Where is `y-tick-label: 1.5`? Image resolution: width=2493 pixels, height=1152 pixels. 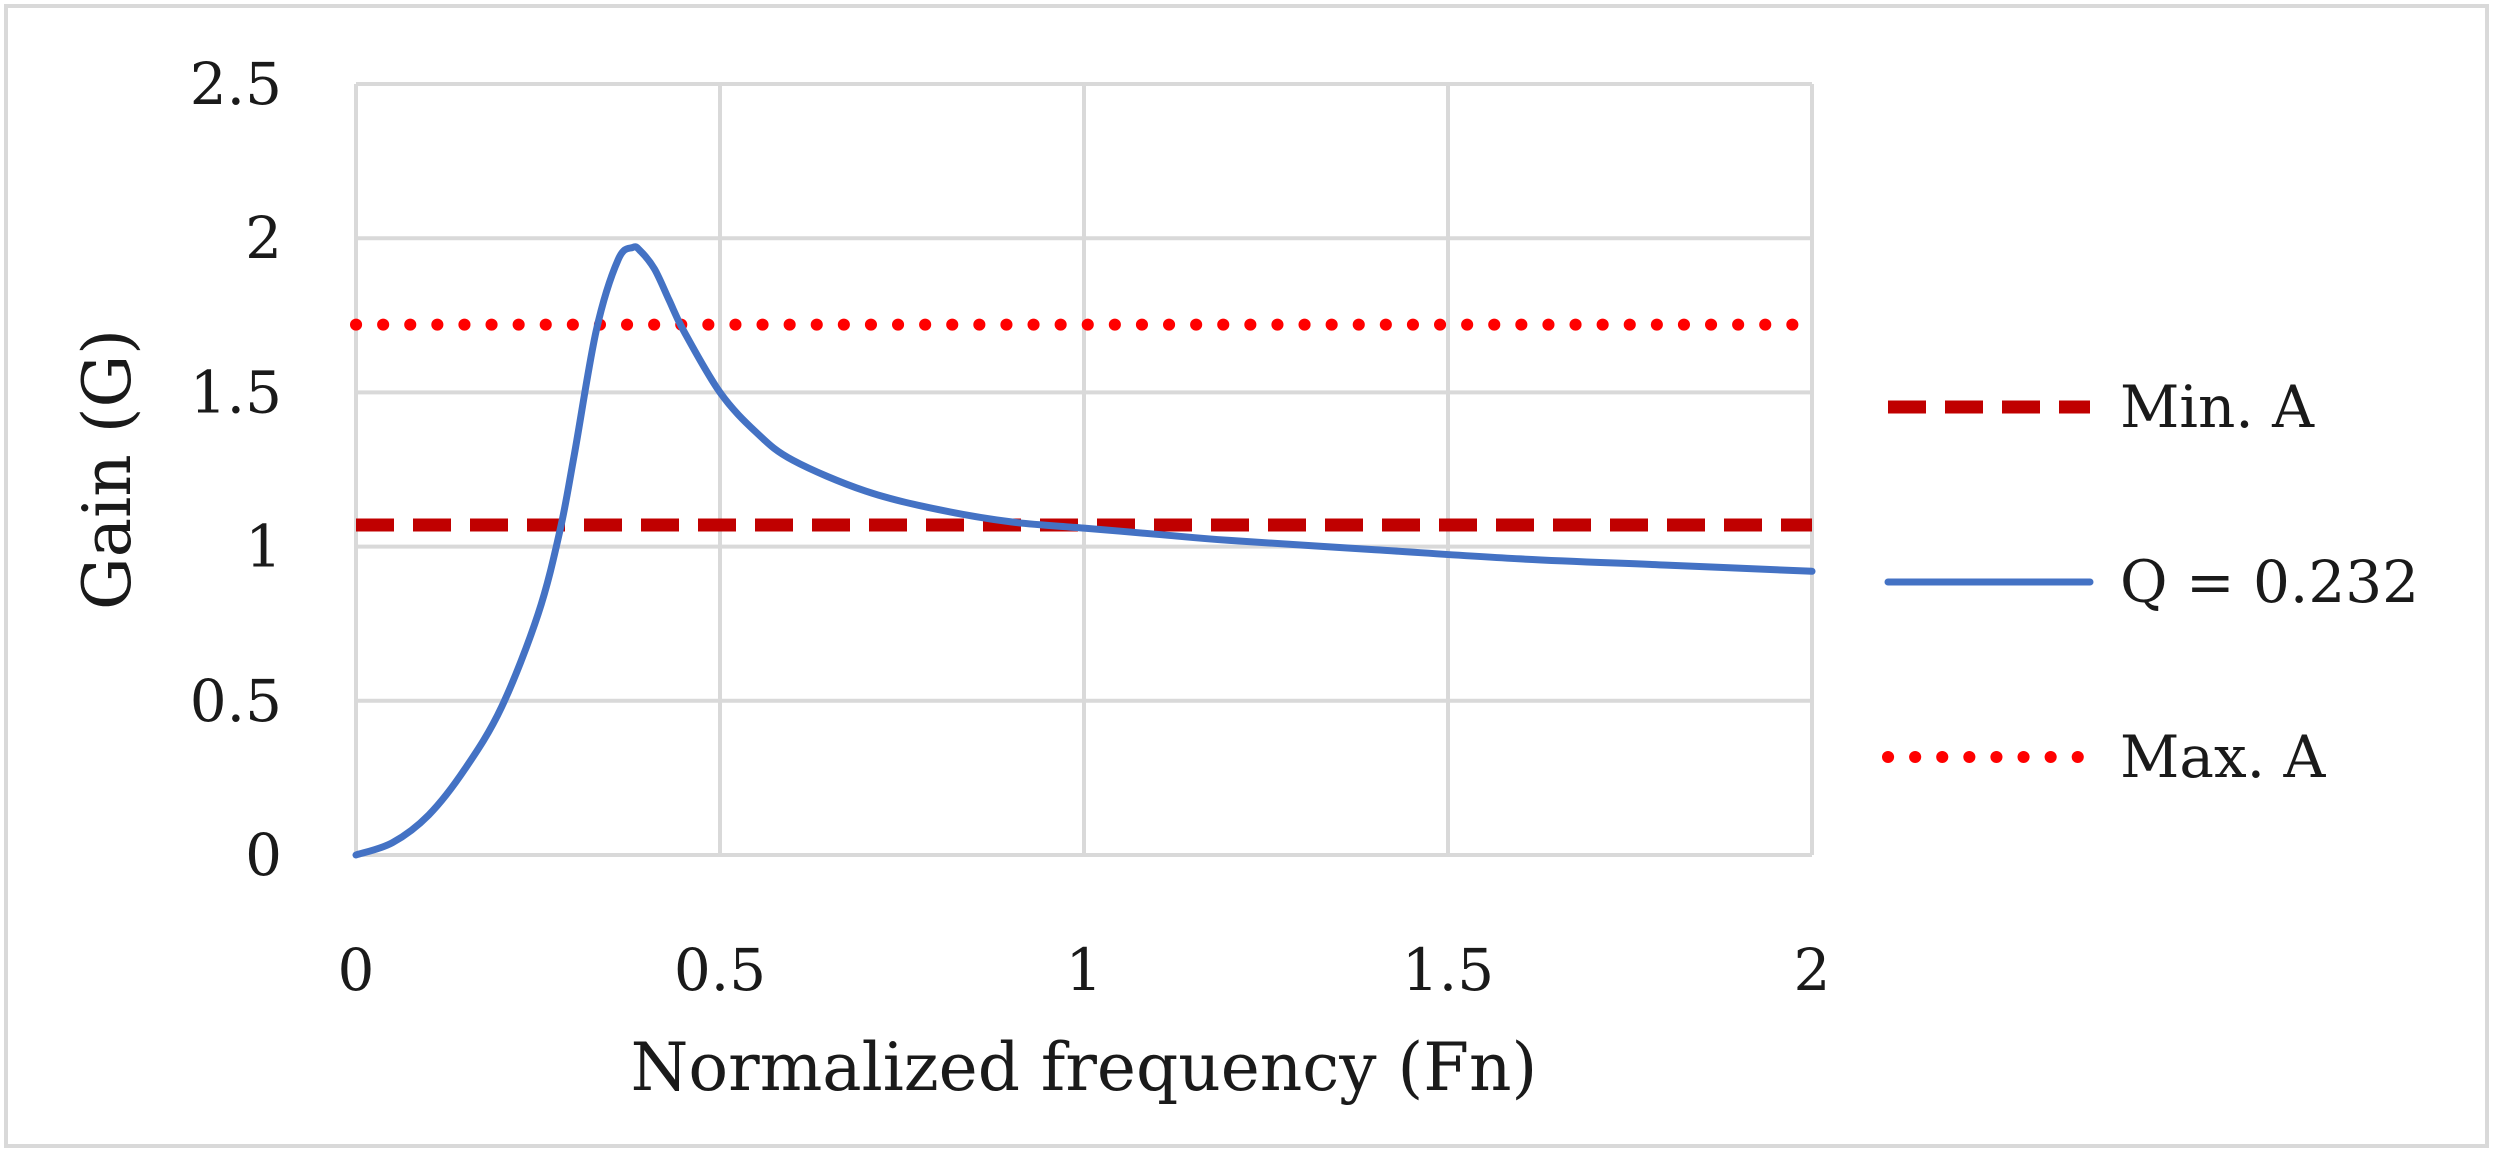 y-tick-label: 1.5 is located at coordinates (236, 392).